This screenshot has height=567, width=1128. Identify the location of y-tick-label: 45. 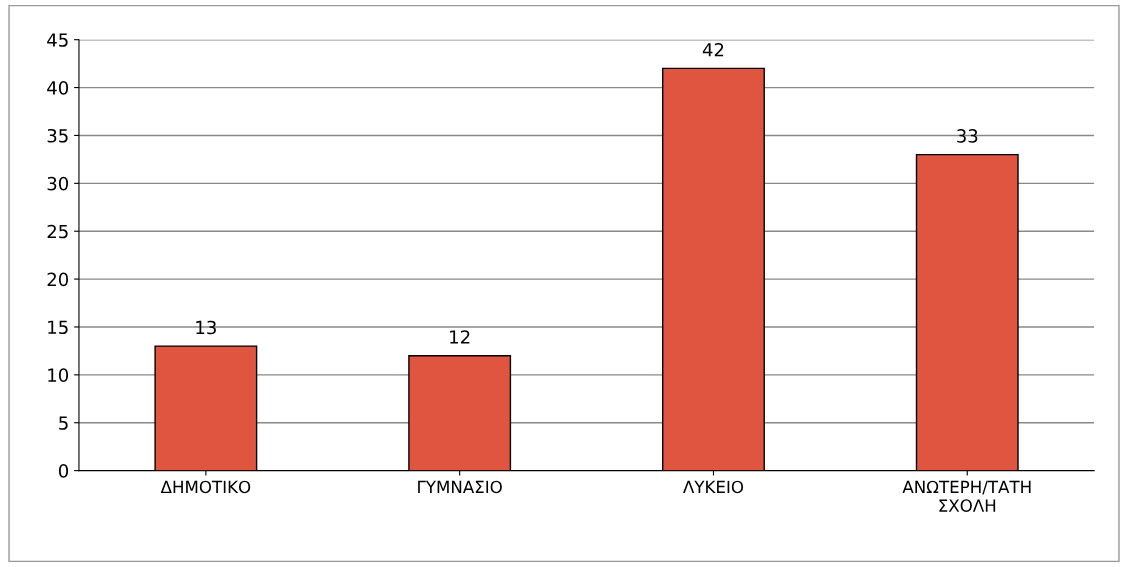
(57, 40).